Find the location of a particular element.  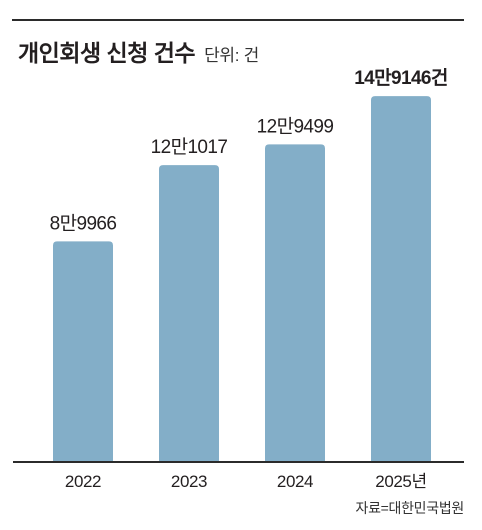

bar-2024 is located at coordinates (295, 303).